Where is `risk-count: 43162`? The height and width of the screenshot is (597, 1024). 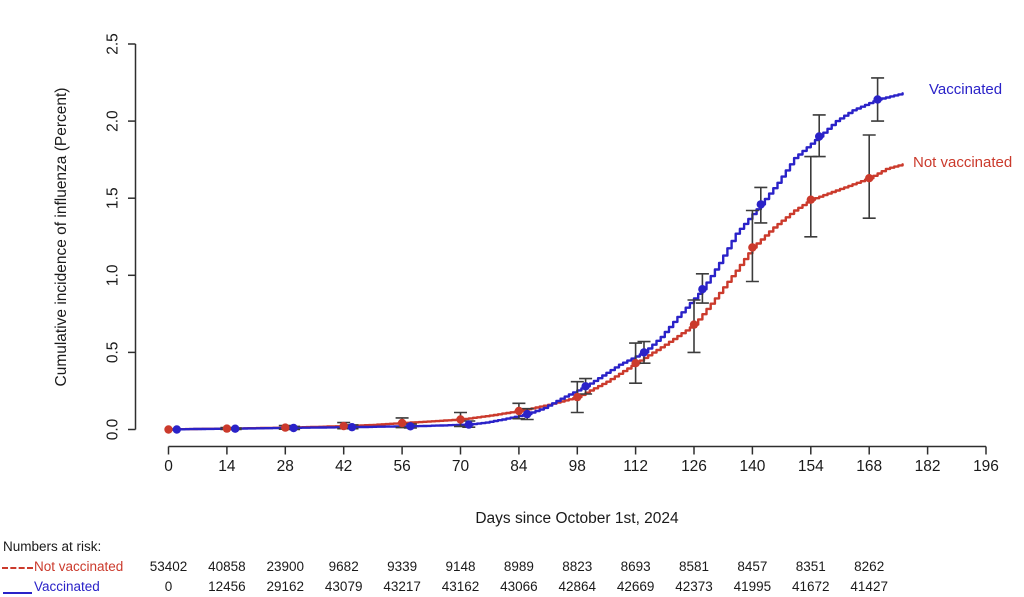 risk-count: 43162 is located at coordinates (460, 586).